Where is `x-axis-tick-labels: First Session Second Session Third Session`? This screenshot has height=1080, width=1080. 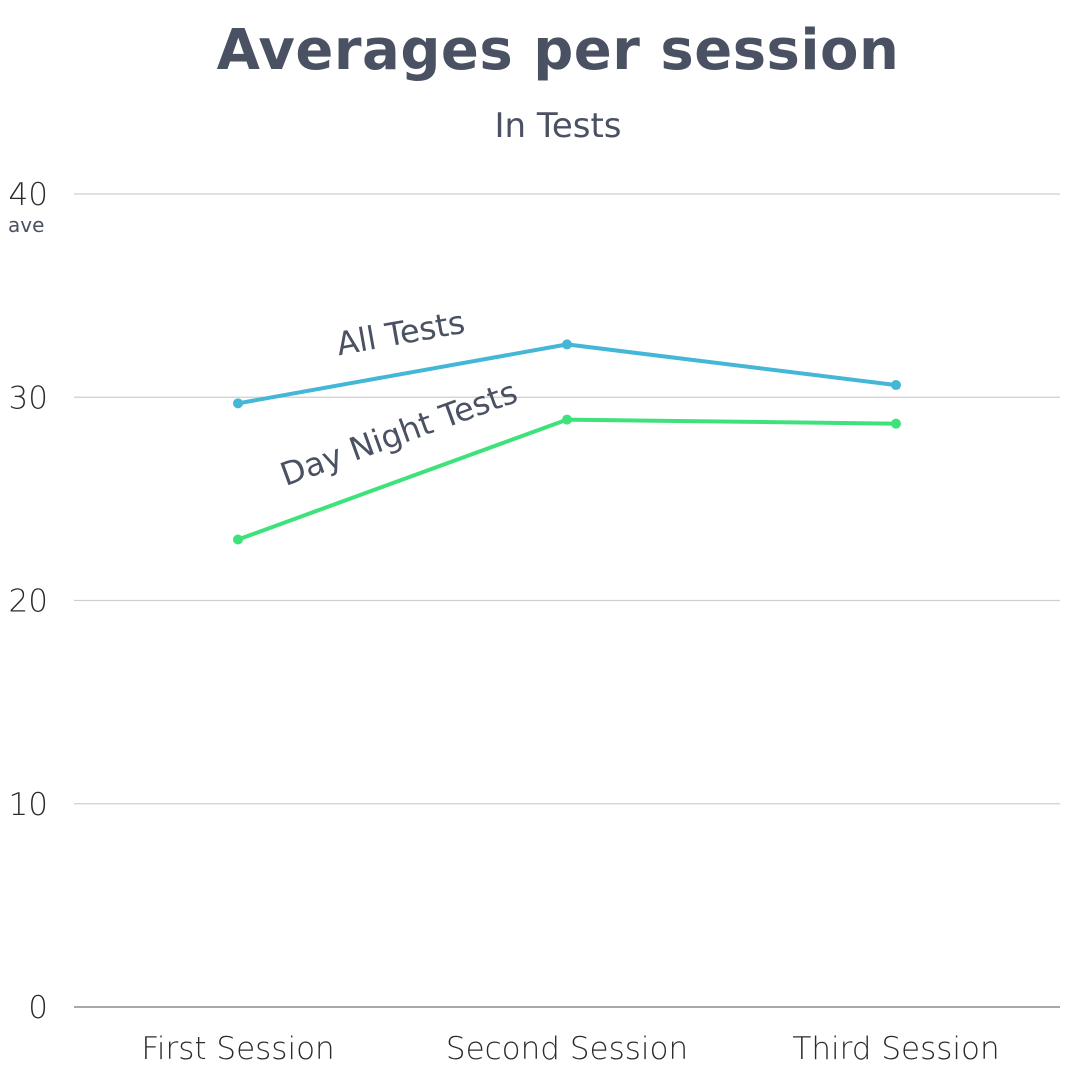
x-axis-tick-labels: First Session Second Session Third Session is located at coordinates (570, 1049).